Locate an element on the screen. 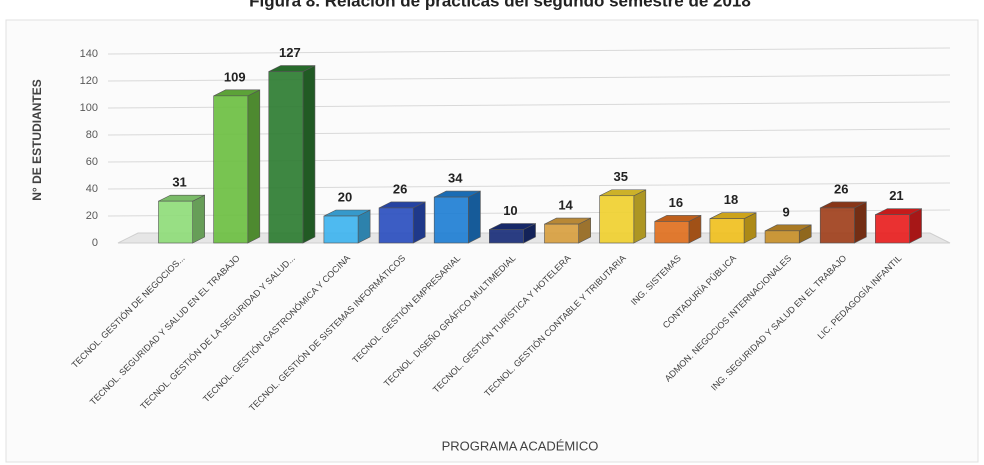  data-label: 16 is located at coordinates (676, 202).